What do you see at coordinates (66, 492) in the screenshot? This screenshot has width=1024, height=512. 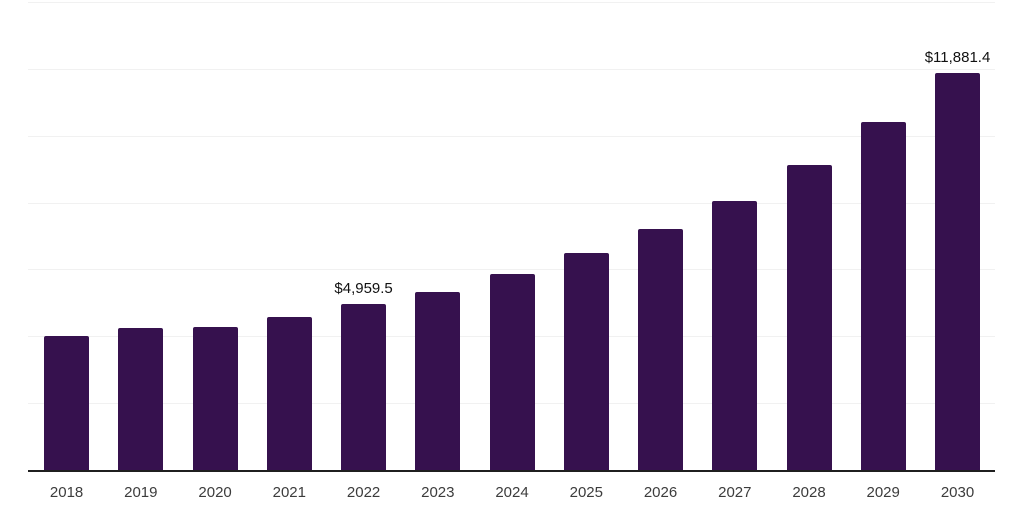 I see `x-axis-label-2018: 2018` at bounding box center [66, 492].